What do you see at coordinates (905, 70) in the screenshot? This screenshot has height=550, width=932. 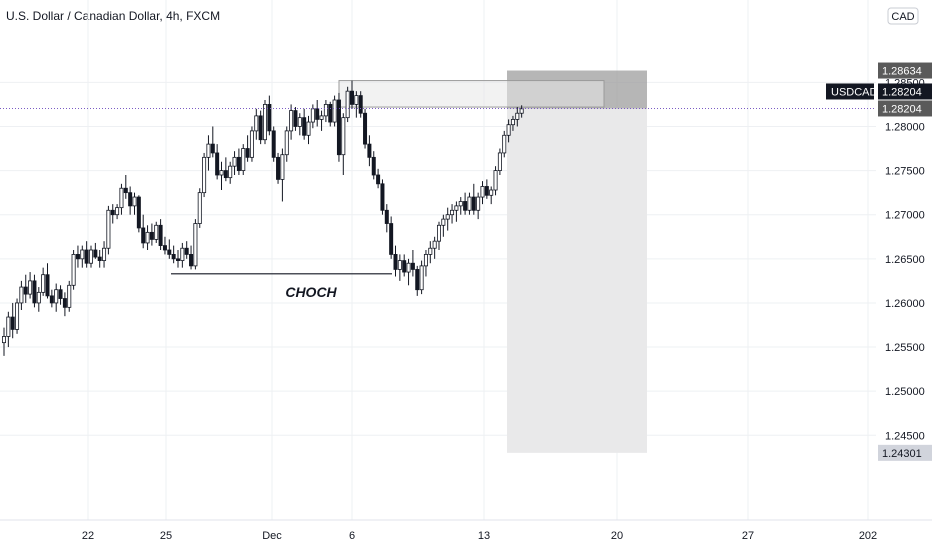 I see `stop-price-badge-bg` at bounding box center [905, 70].